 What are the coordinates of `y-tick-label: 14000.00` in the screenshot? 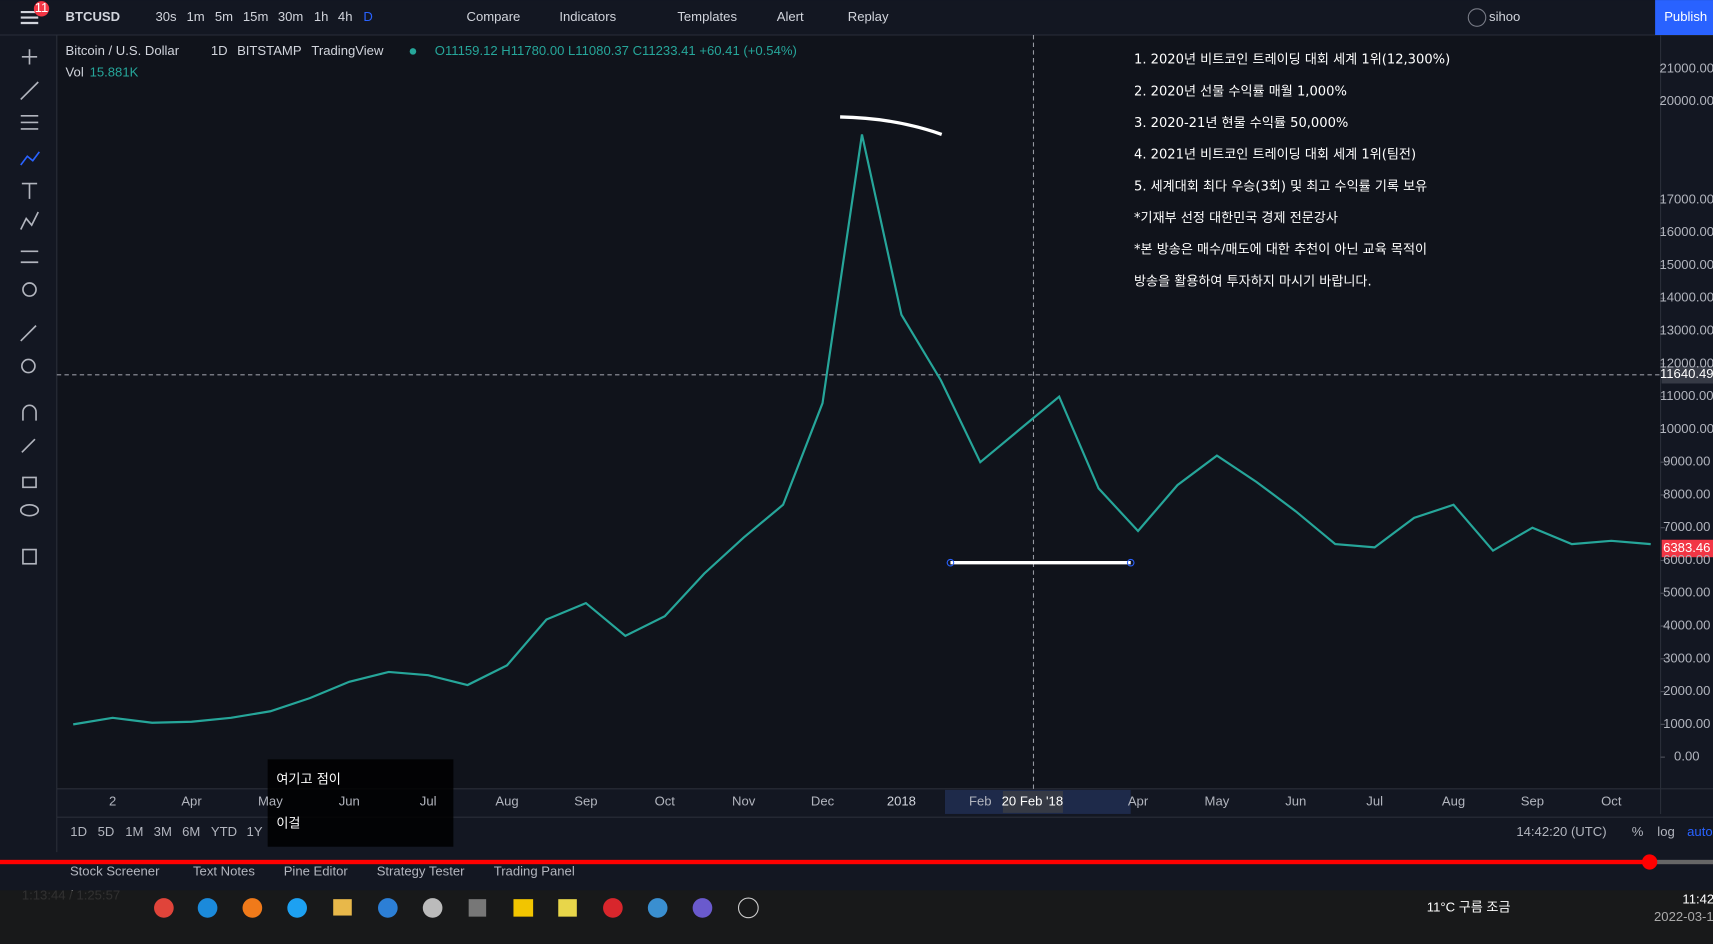 It's located at (1686, 297).